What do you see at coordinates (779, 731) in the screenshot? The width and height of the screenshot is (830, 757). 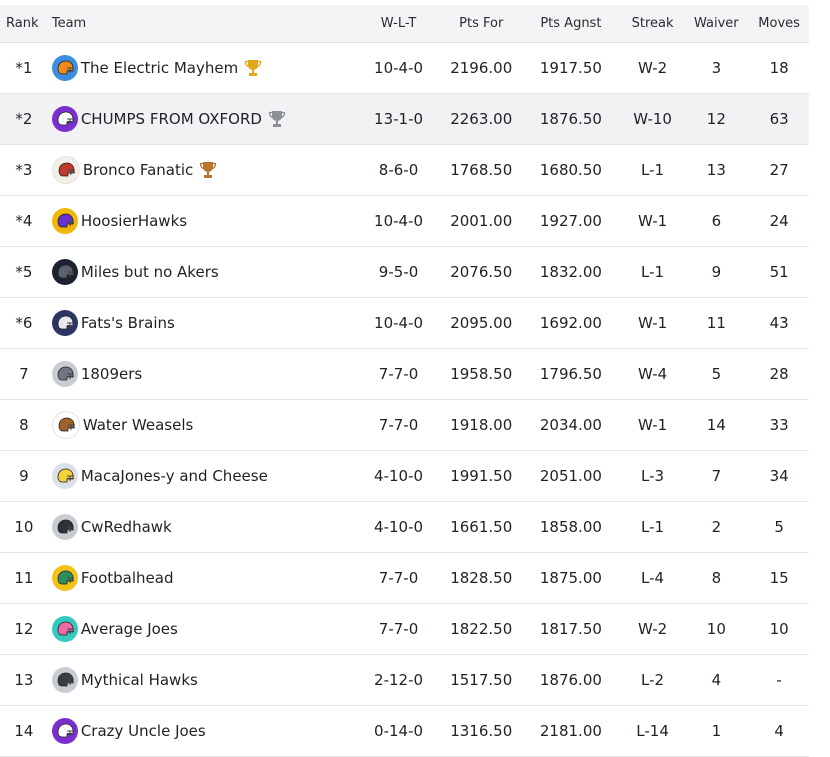 I see `moves-cell: 4` at bounding box center [779, 731].